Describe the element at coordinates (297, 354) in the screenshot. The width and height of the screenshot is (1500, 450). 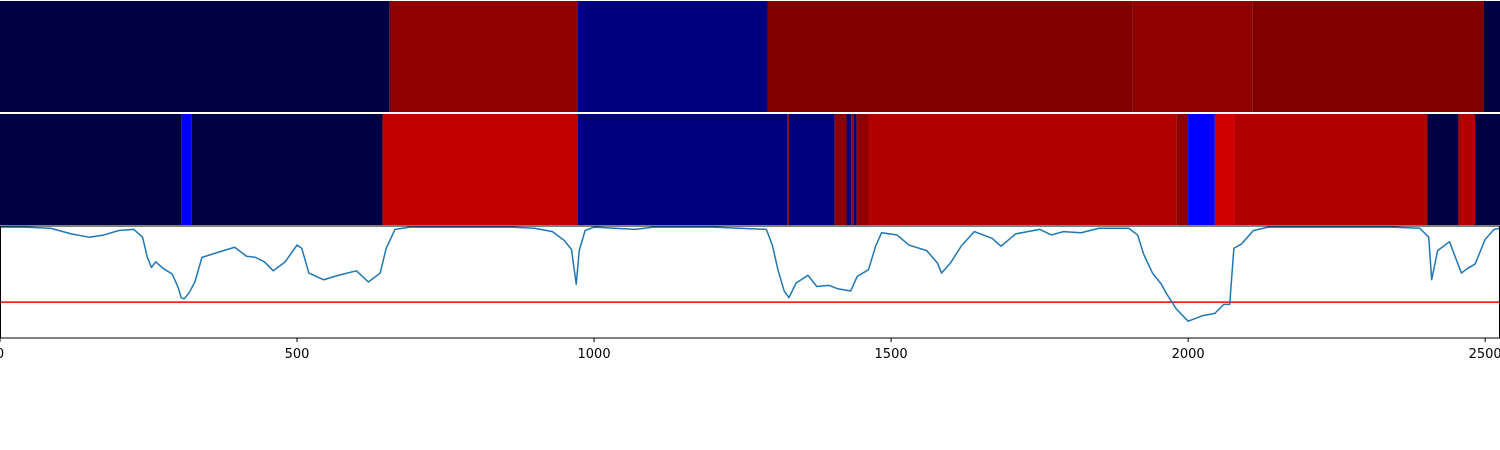
I see `x-tick-label: 500` at that location.